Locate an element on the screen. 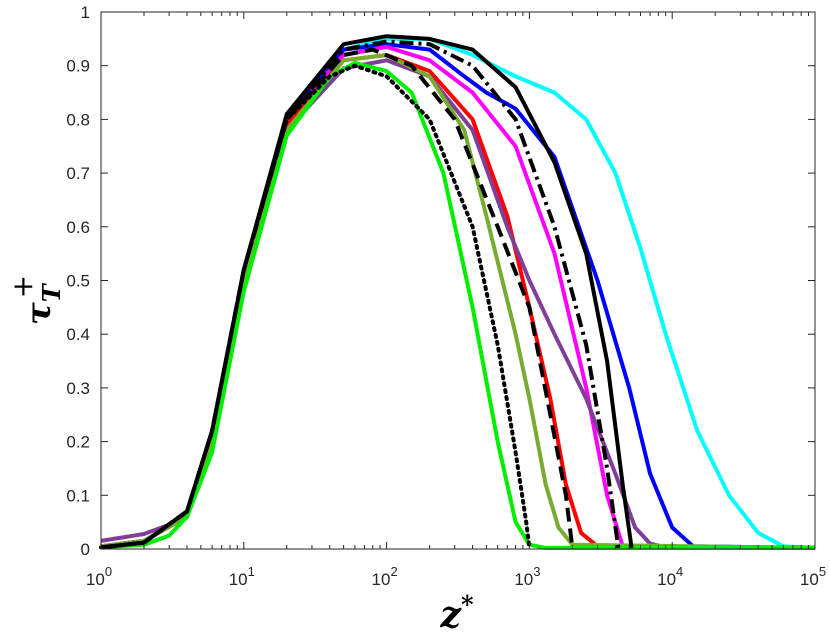 The image size is (830, 634). y-tick-label: 0 is located at coordinates (85, 549).